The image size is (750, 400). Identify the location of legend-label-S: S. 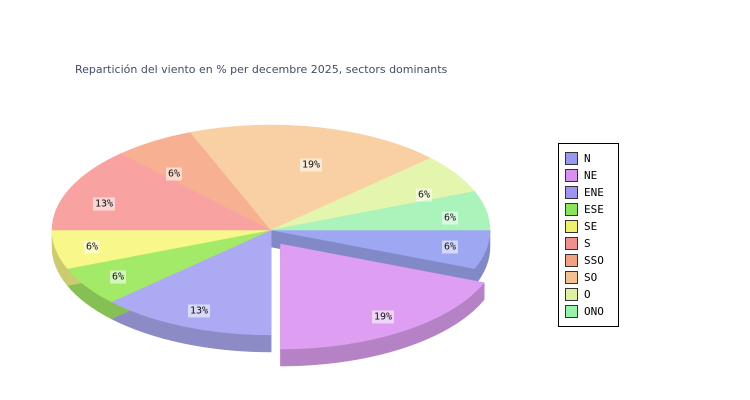
(587, 243).